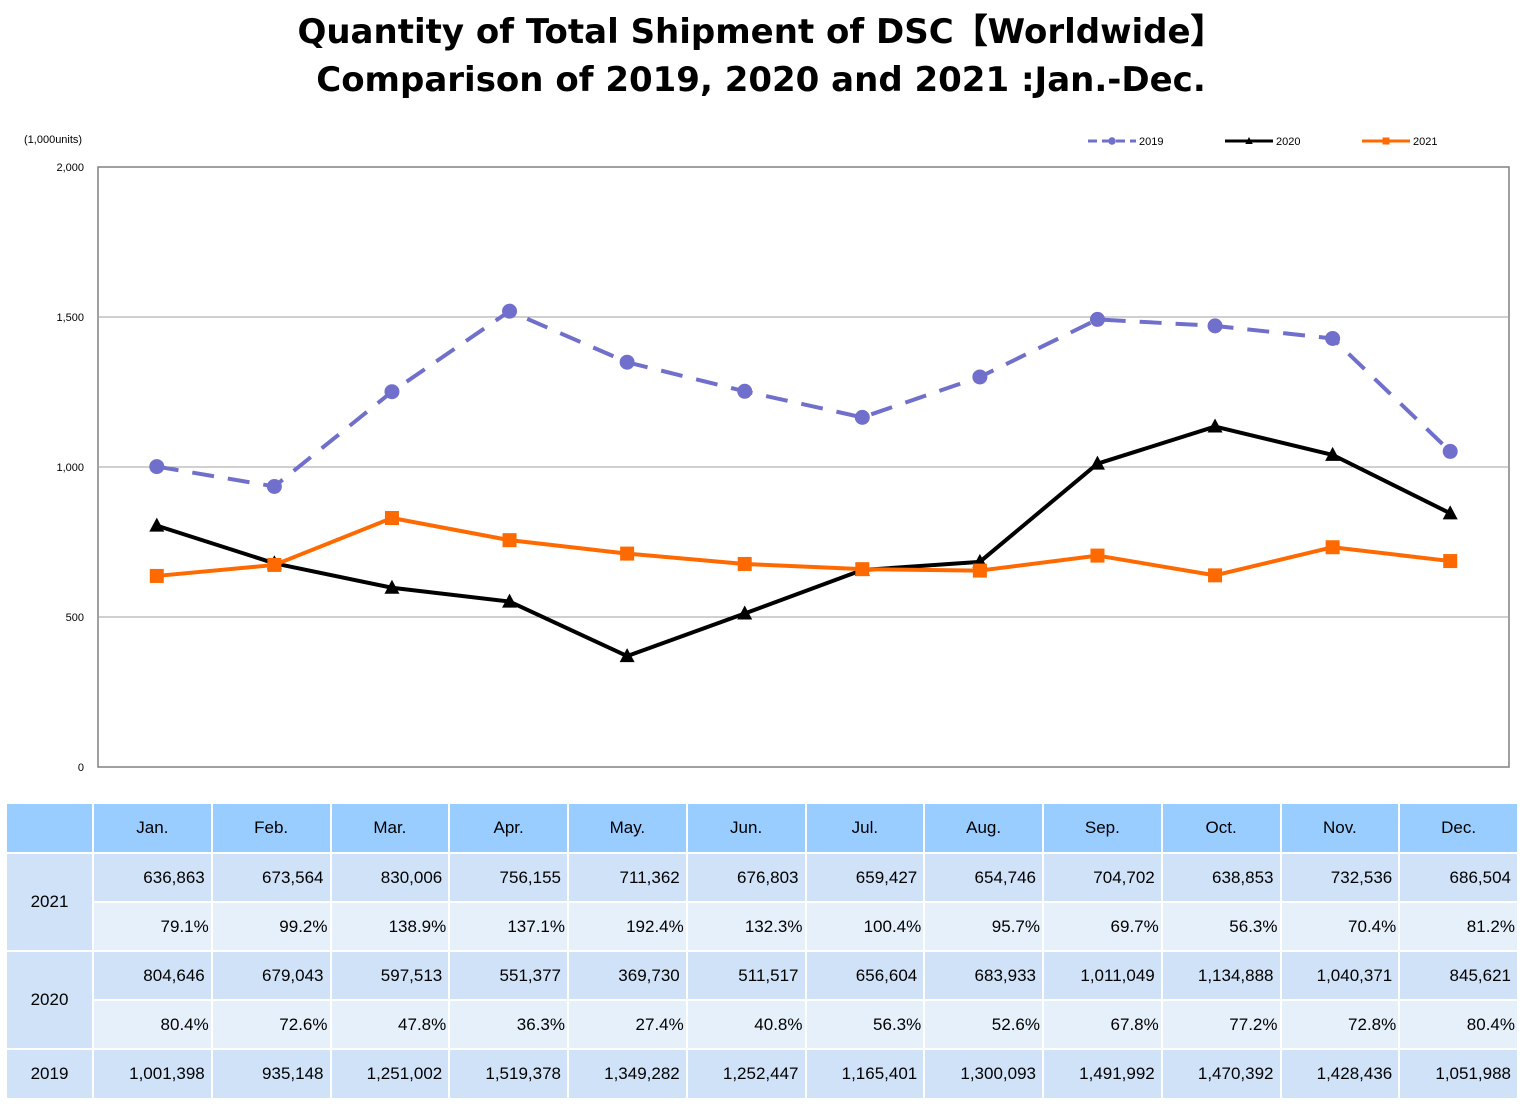 This screenshot has height=1111, width=1522. I want to click on value-cell: 686,504, so click(1458, 877).